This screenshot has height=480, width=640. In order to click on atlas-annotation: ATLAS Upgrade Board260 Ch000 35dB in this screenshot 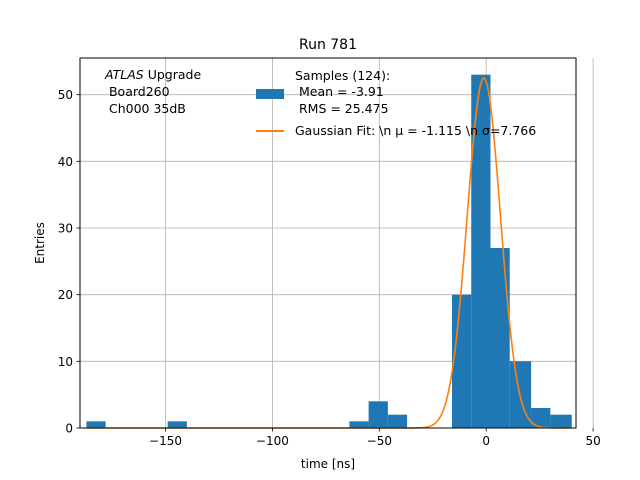, I will do `click(152, 91)`.